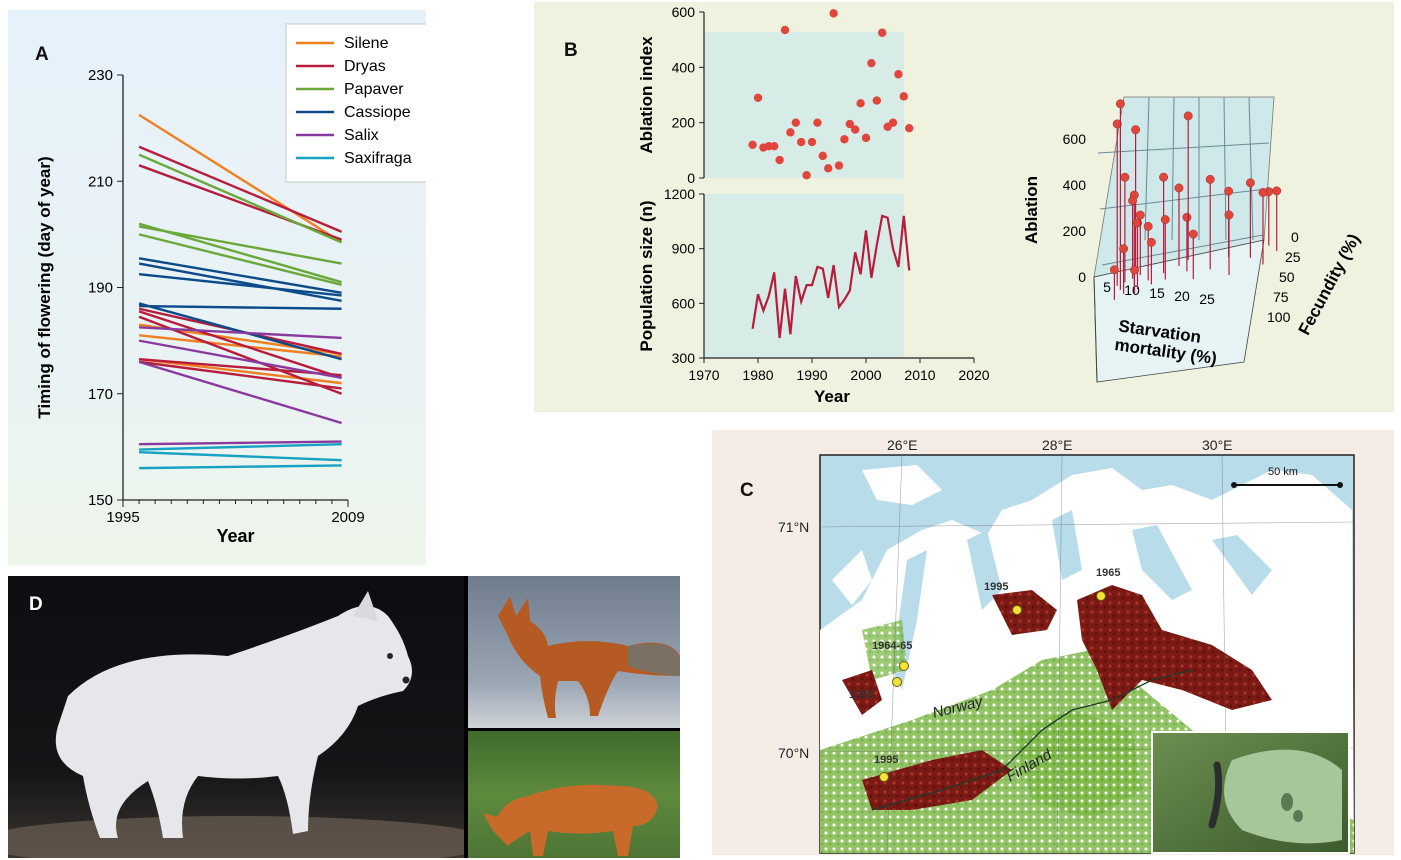 The height and width of the screenshot is (860, 1401). Describe the element at coordinates (703, 375) in the screenshot. I see `x-tick-label: 1970` at that location.